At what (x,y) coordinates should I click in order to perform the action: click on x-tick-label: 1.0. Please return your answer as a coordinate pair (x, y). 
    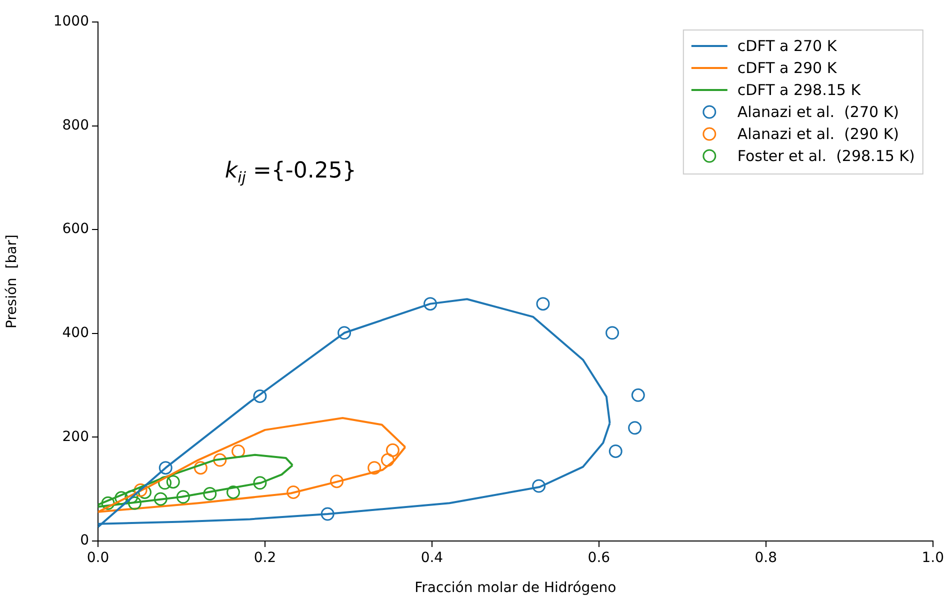
    Looking at the image, I should click on (933, 558).